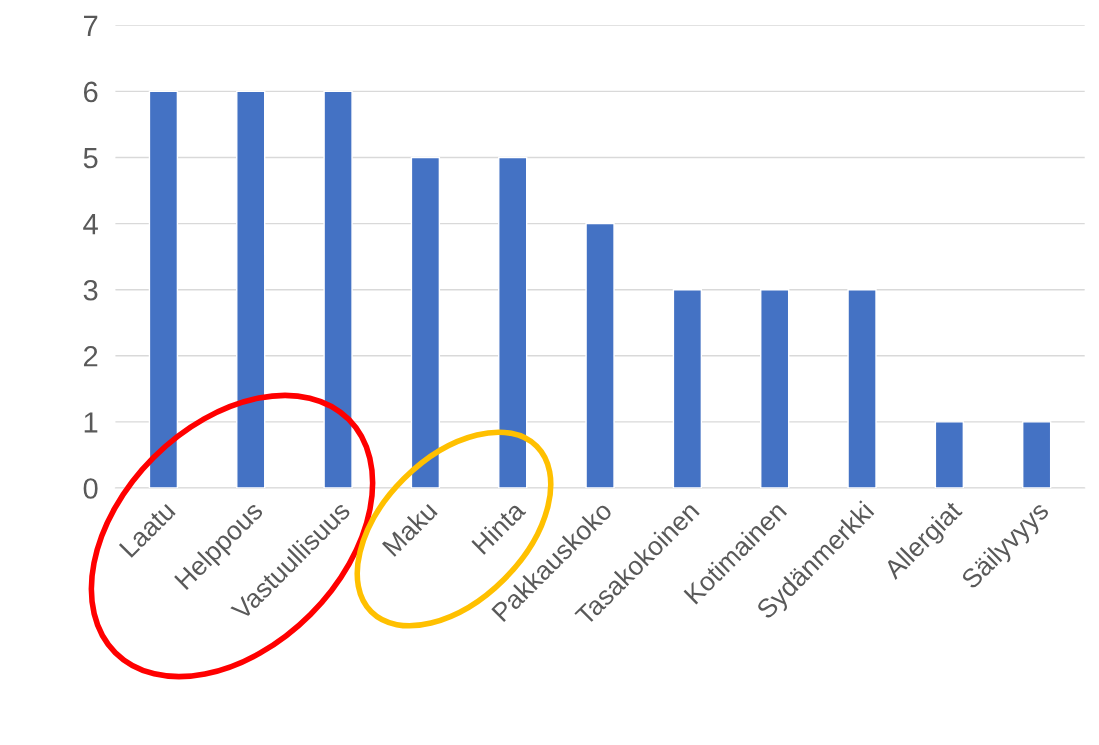 This screenshot has width=1099, height=745. Describe the element at coordinates (90, 92) in the screenshot. I see `y-tick-label: 6` at that location.